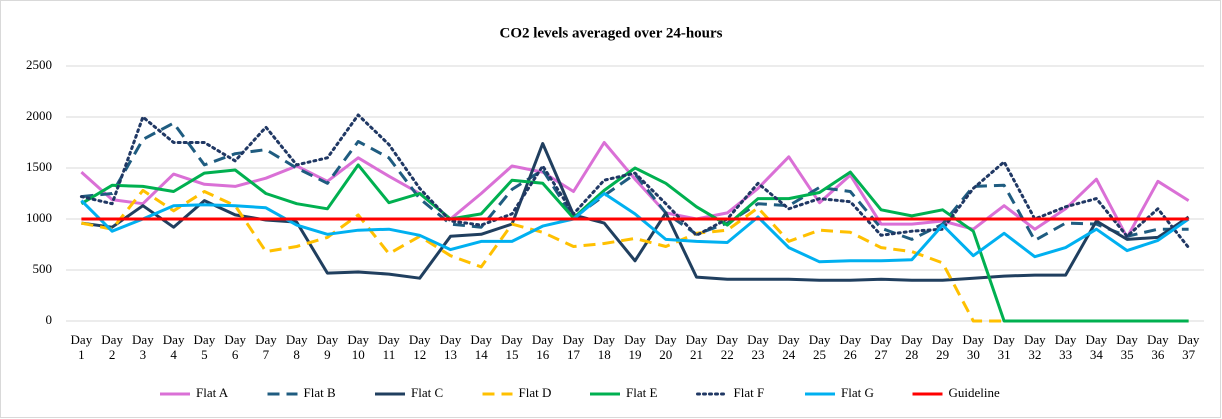 Image resolution: width=1222 pixels, height=419 pixels. What do you see at coordinates (235, 347) in the screenshot?
I see `x-tick-label: Day 6` at bounding box center [235, 347].